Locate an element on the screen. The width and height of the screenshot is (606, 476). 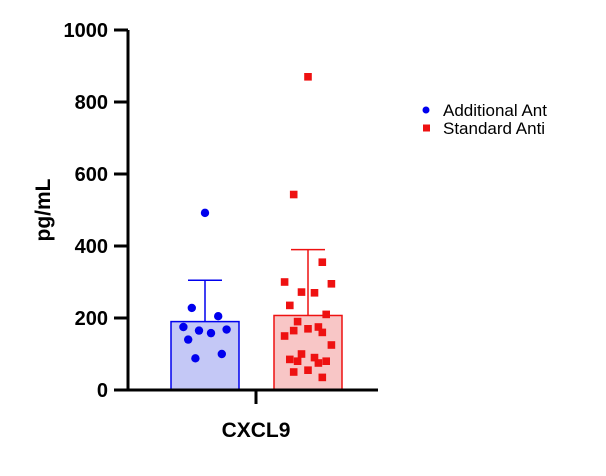
y-tick-label: 200 is located at coordinates (91, 319).